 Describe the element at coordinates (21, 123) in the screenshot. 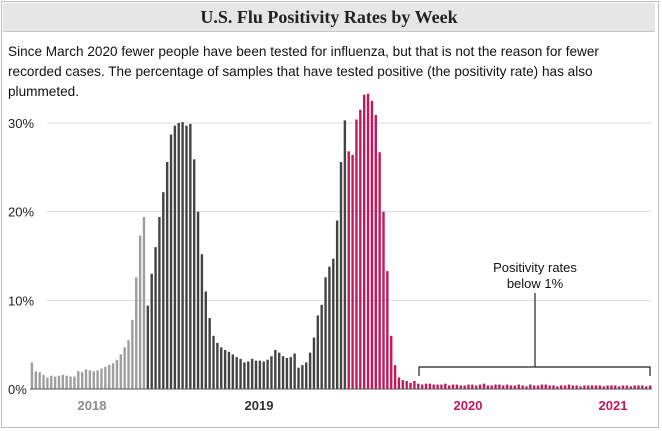

I see `y-tick-label: 30%` at that location.